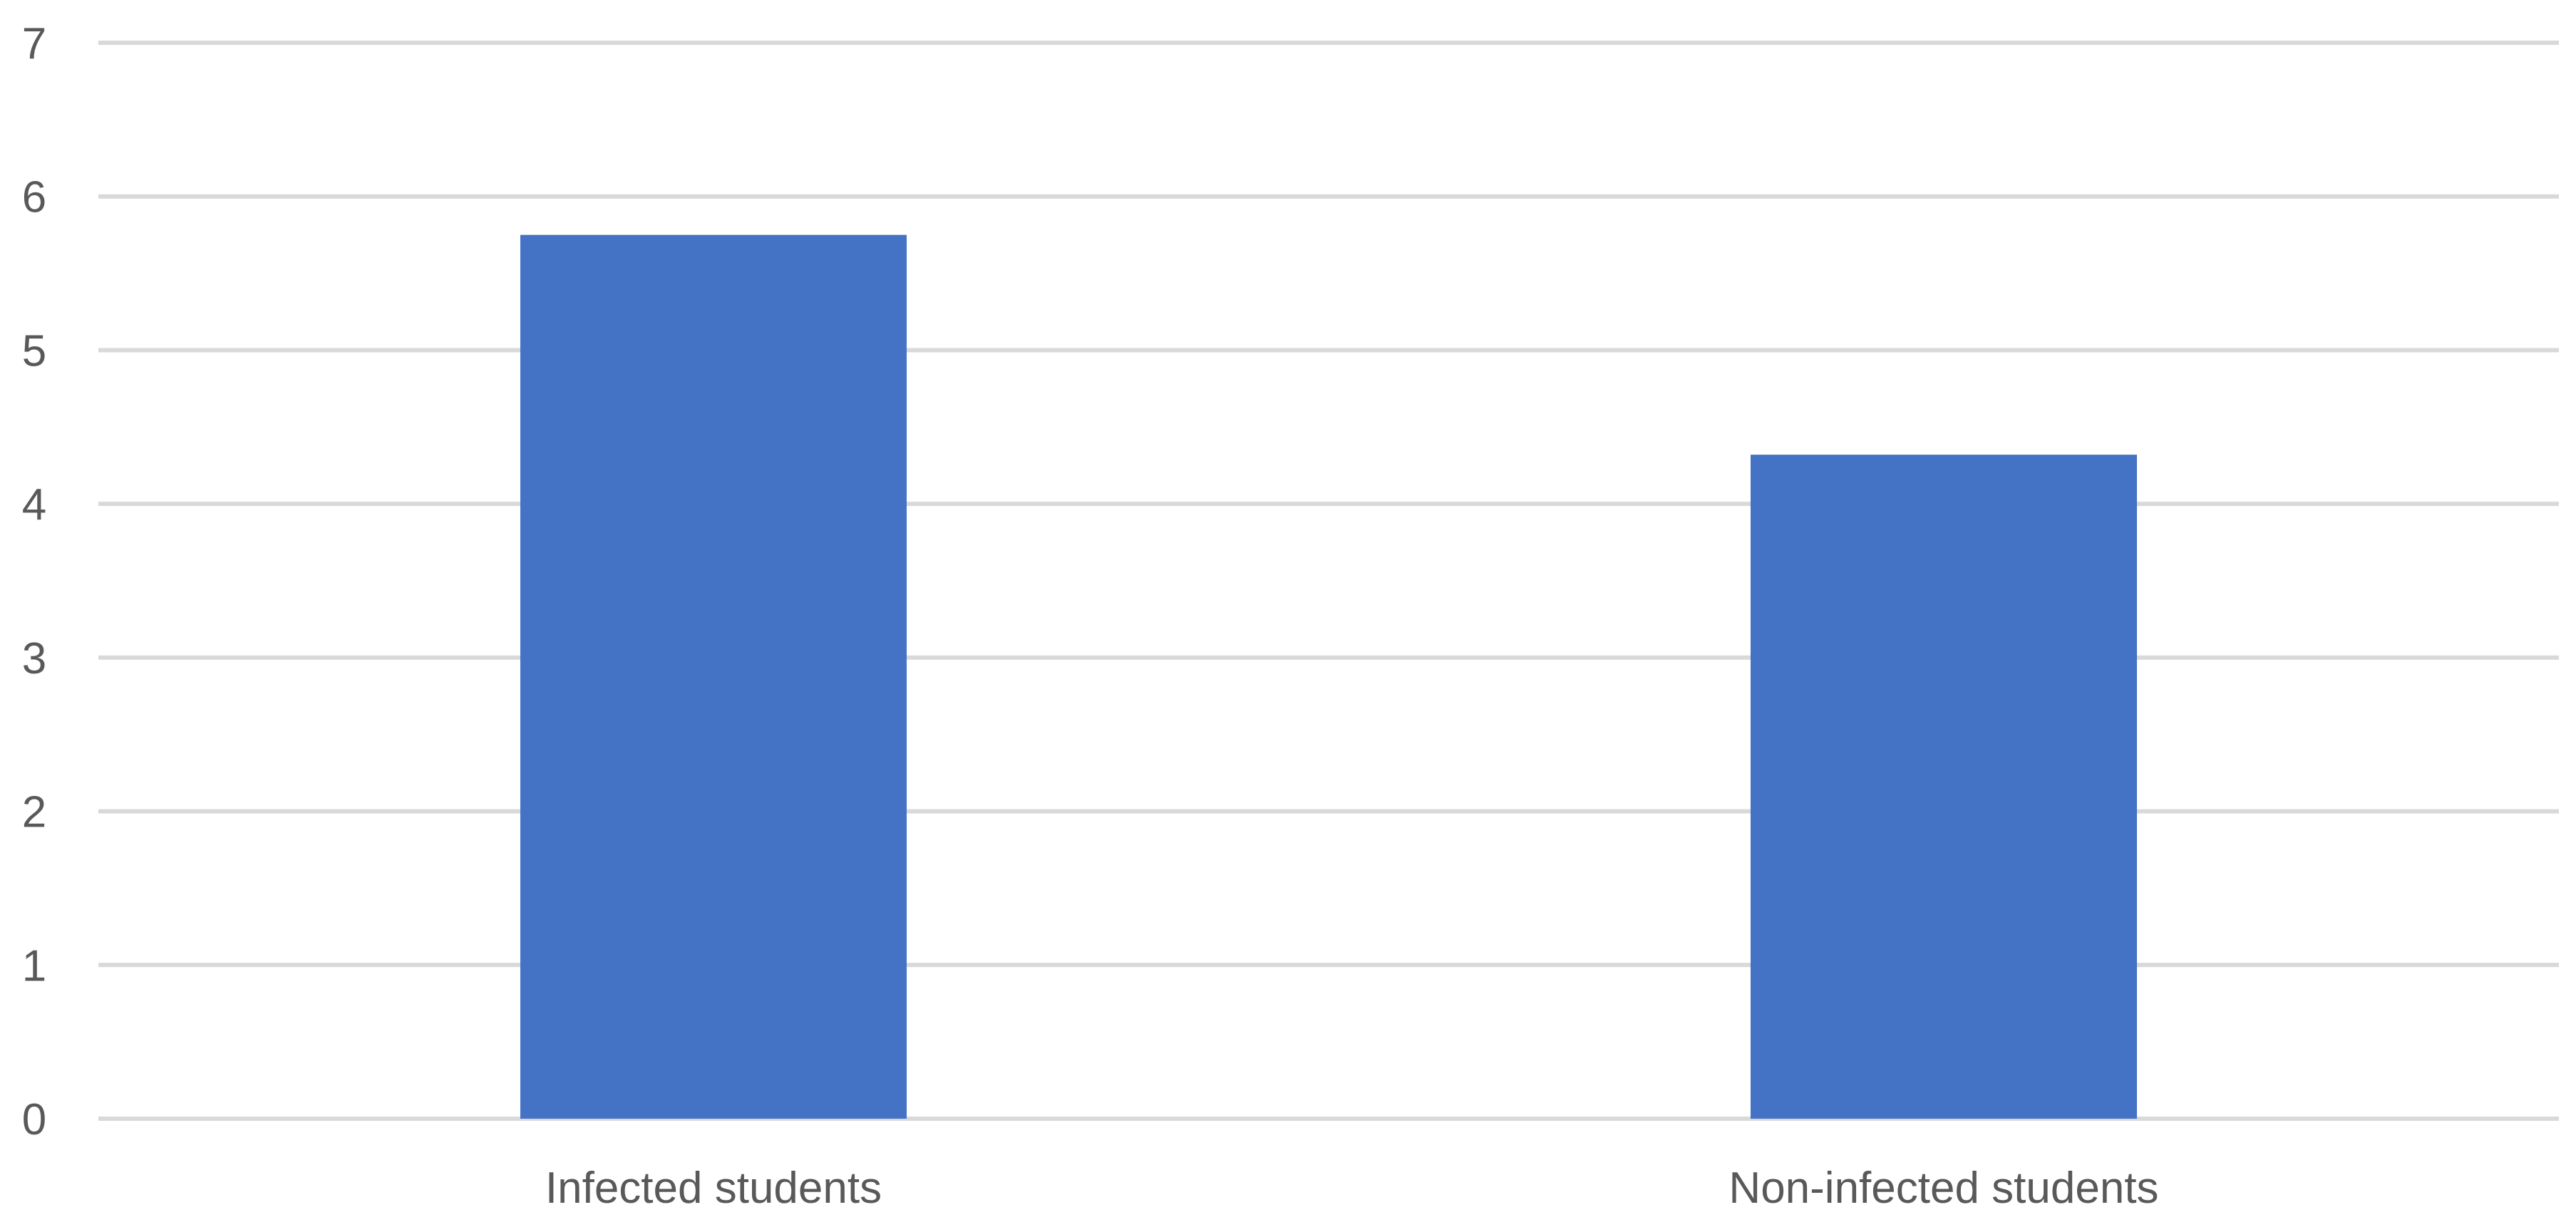 The width and height of the screenshot is (2576, 1227). Describe the element at coordinates (1944, 787) in the screenshot. I see `bar-non-infected-students` at that location.